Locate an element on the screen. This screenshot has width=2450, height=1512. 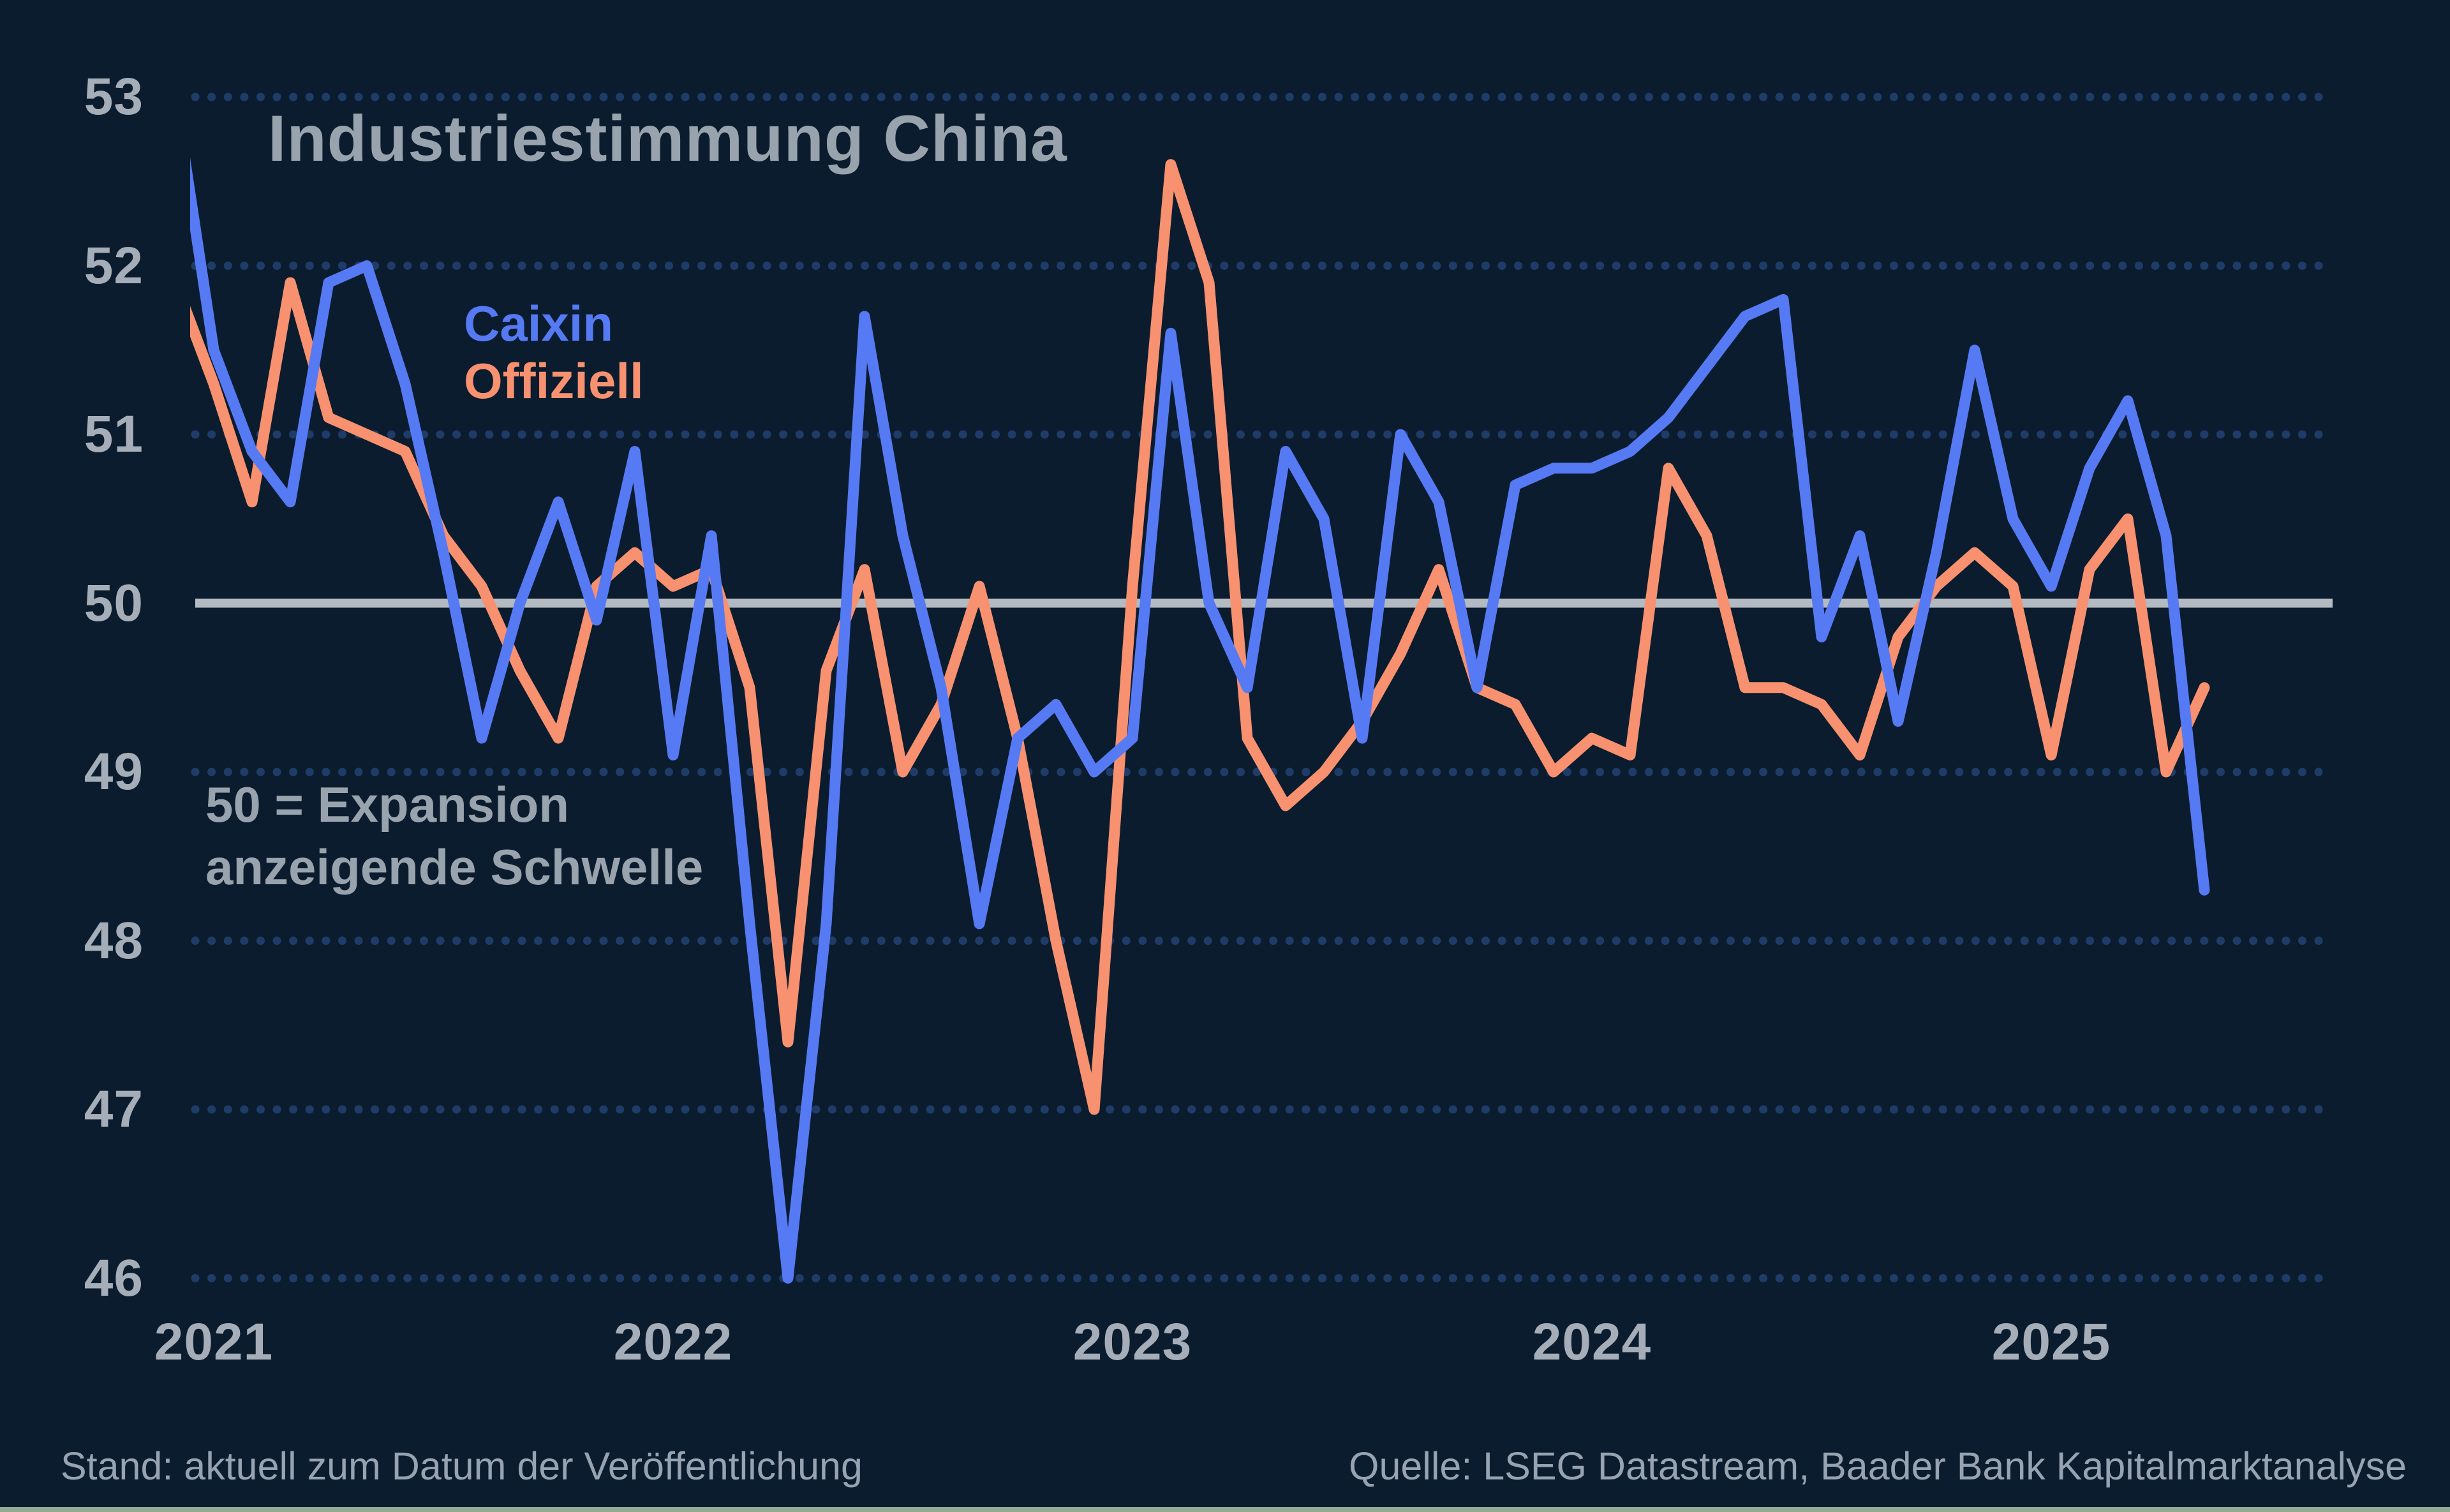
x-tick-label-2022: 2022 is located at coordinates (673, 1342).